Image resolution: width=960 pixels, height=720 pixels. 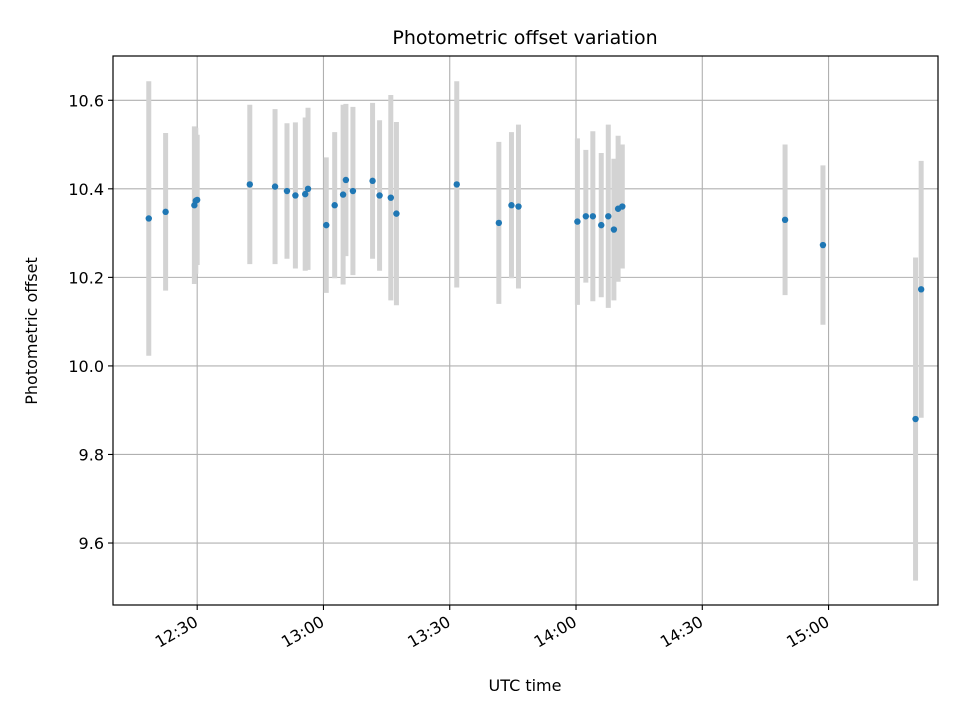 What do you see at coordinates (91, 454) in the screenshot?
I see `y-tick-label: 9.8` at bounding box center [91, 454].